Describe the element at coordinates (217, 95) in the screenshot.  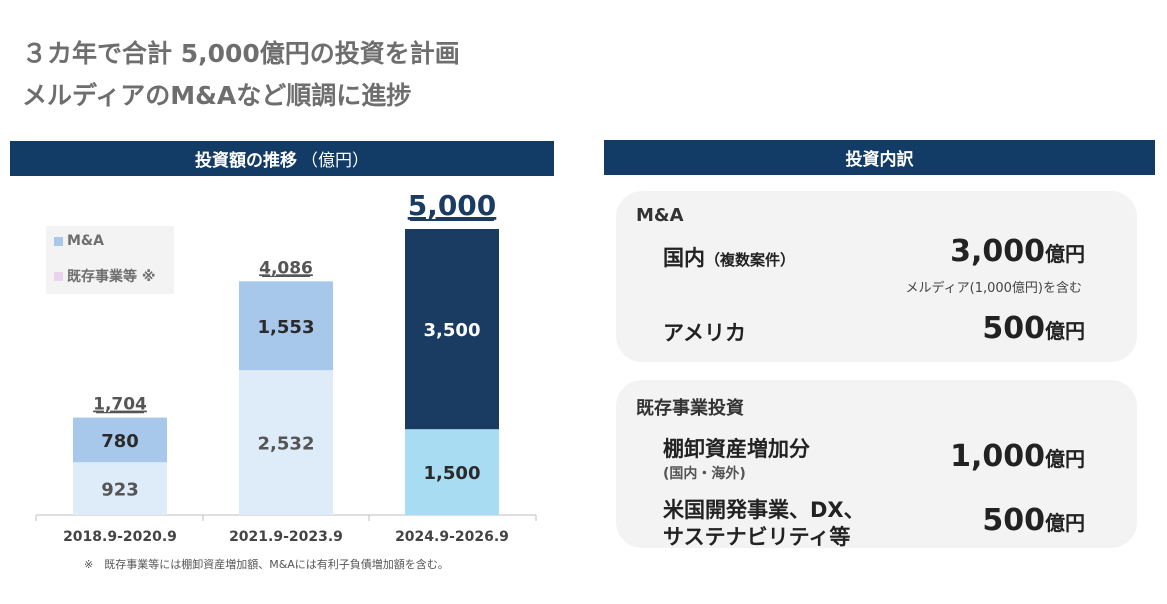
I see `page-title-line2: メルディアのM&Aなど順調に進捗` at that location.